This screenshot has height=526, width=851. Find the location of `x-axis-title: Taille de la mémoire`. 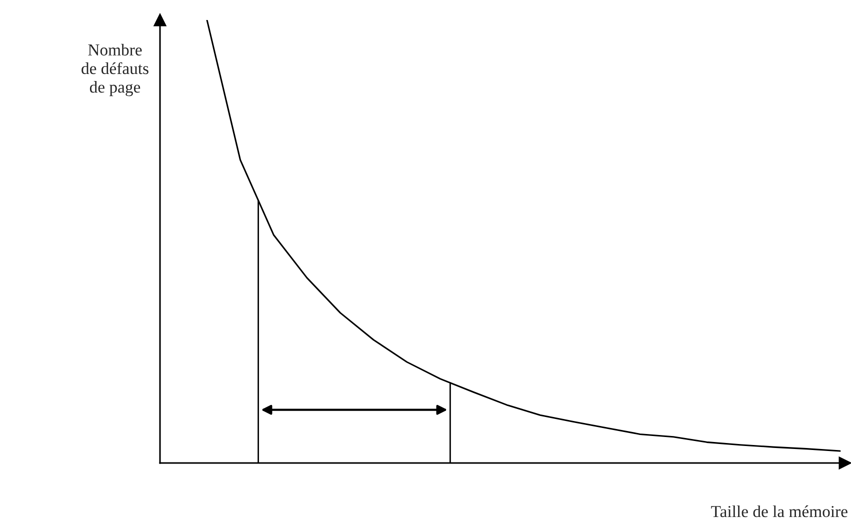

x-axis-title: Taille de la mémoire is located at coordinates (779, 511).